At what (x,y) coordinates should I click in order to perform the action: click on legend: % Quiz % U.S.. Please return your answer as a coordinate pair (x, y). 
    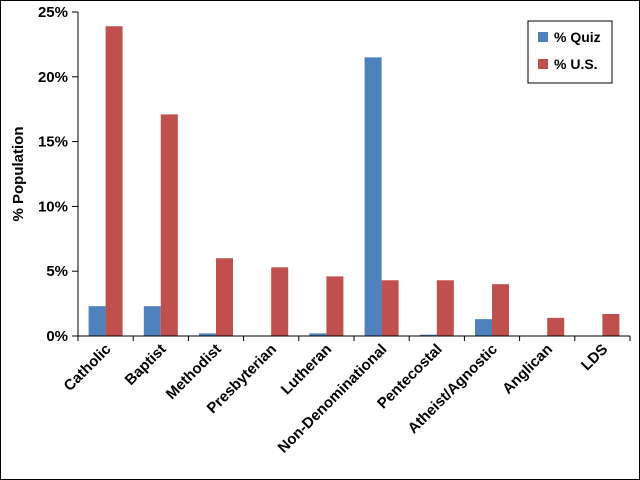
    Looking at the image, I should click on (570, 52).